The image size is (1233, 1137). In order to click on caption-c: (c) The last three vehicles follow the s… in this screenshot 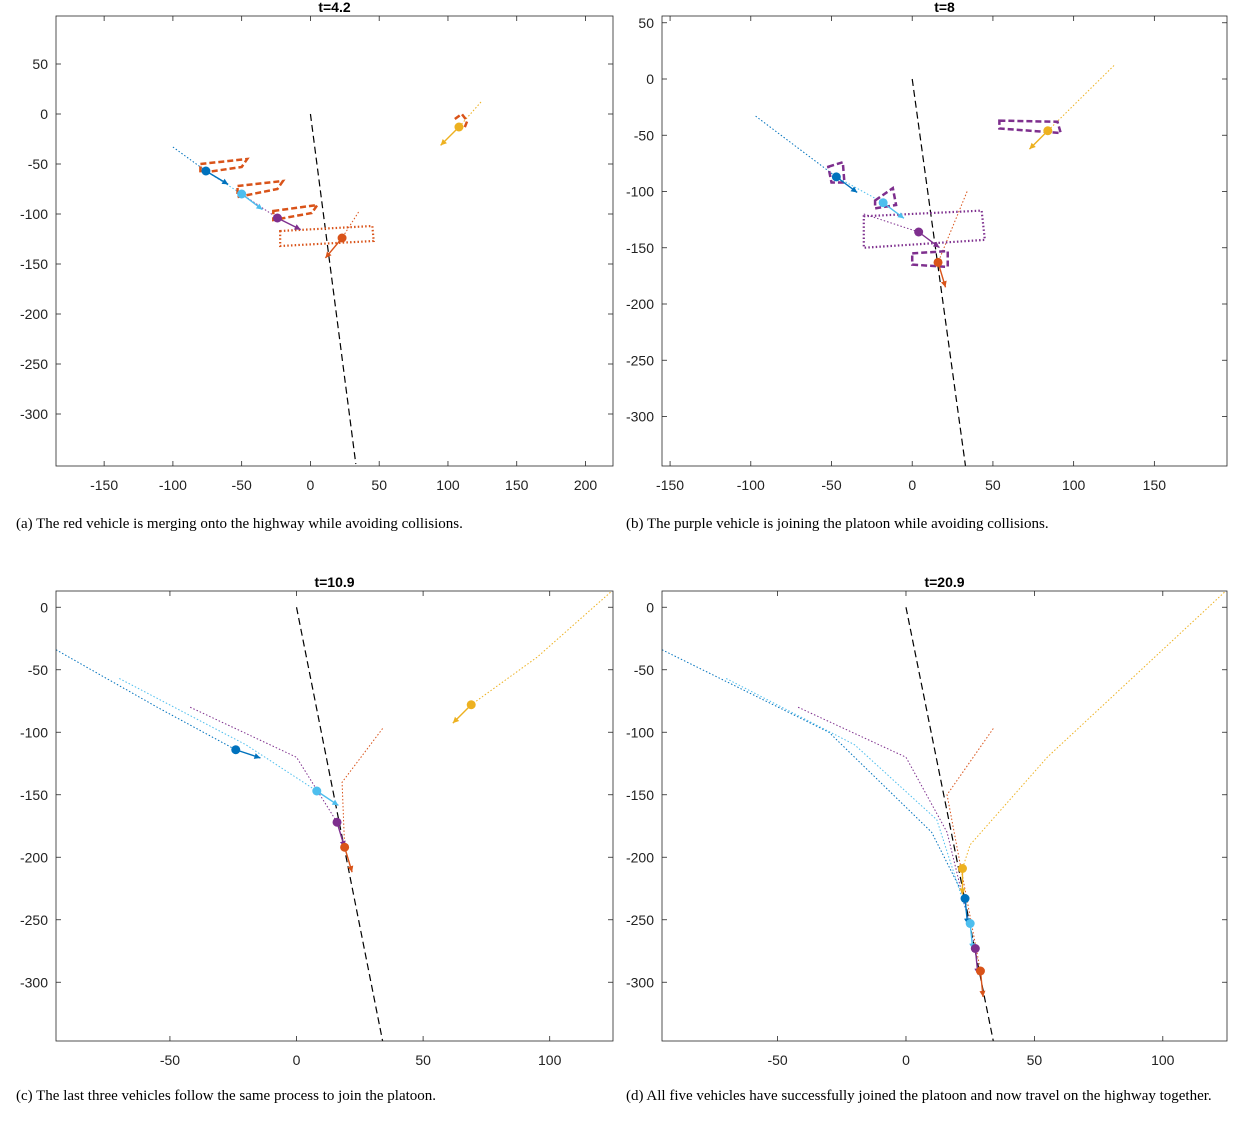, I will do `click(226, 1096)`.